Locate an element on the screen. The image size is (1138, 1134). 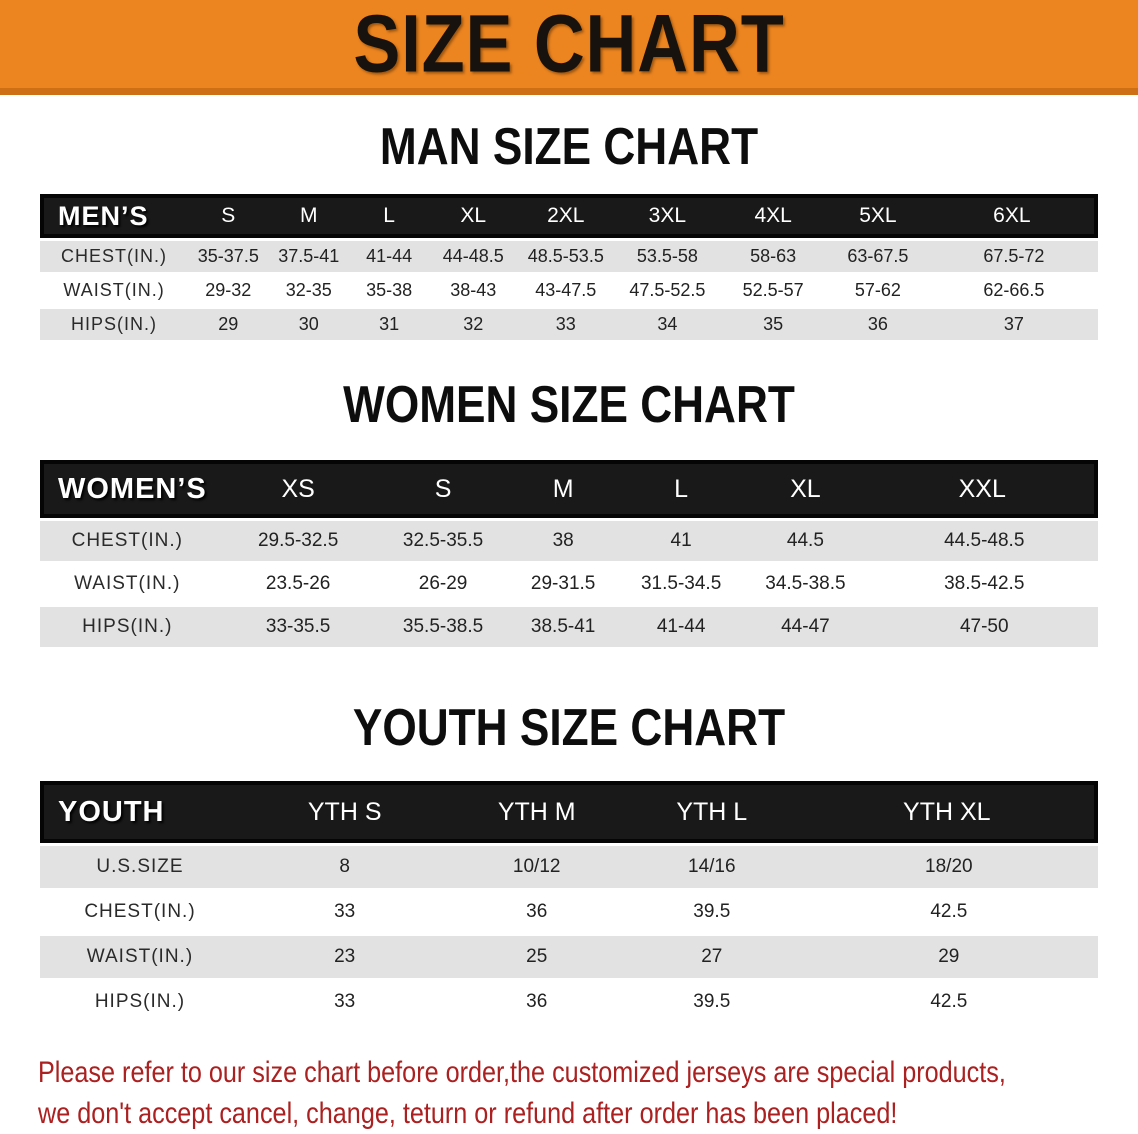
cell-value: 26-29 is located at coordinates (443, 584).